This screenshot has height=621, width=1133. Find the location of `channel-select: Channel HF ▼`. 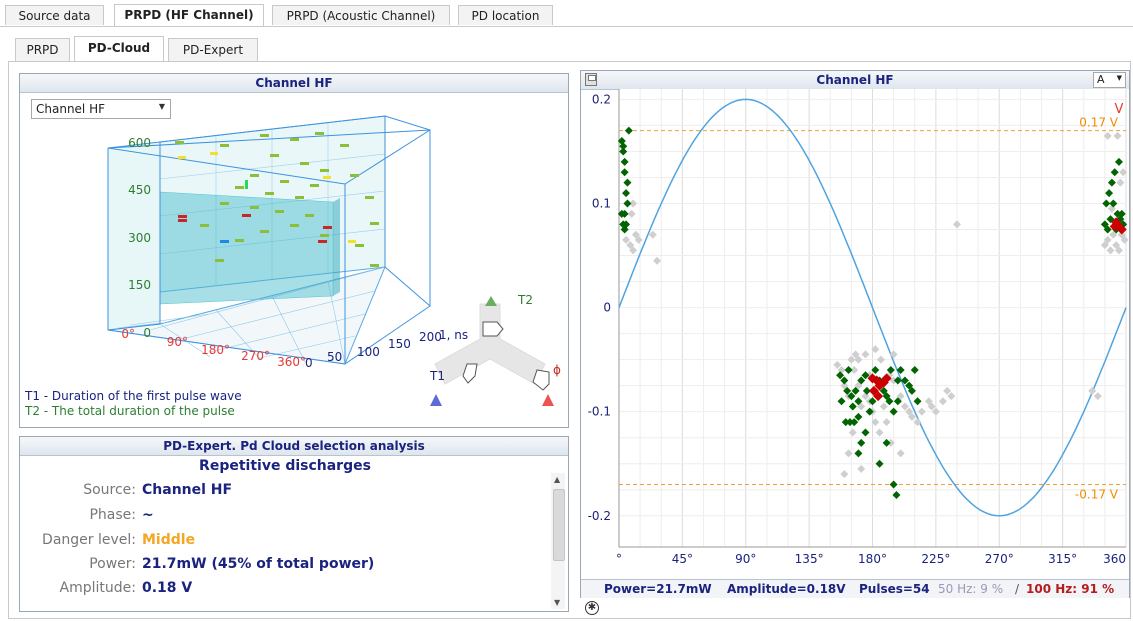

channel-select: Channel HF ▼ is located at coordinates (101, 109).